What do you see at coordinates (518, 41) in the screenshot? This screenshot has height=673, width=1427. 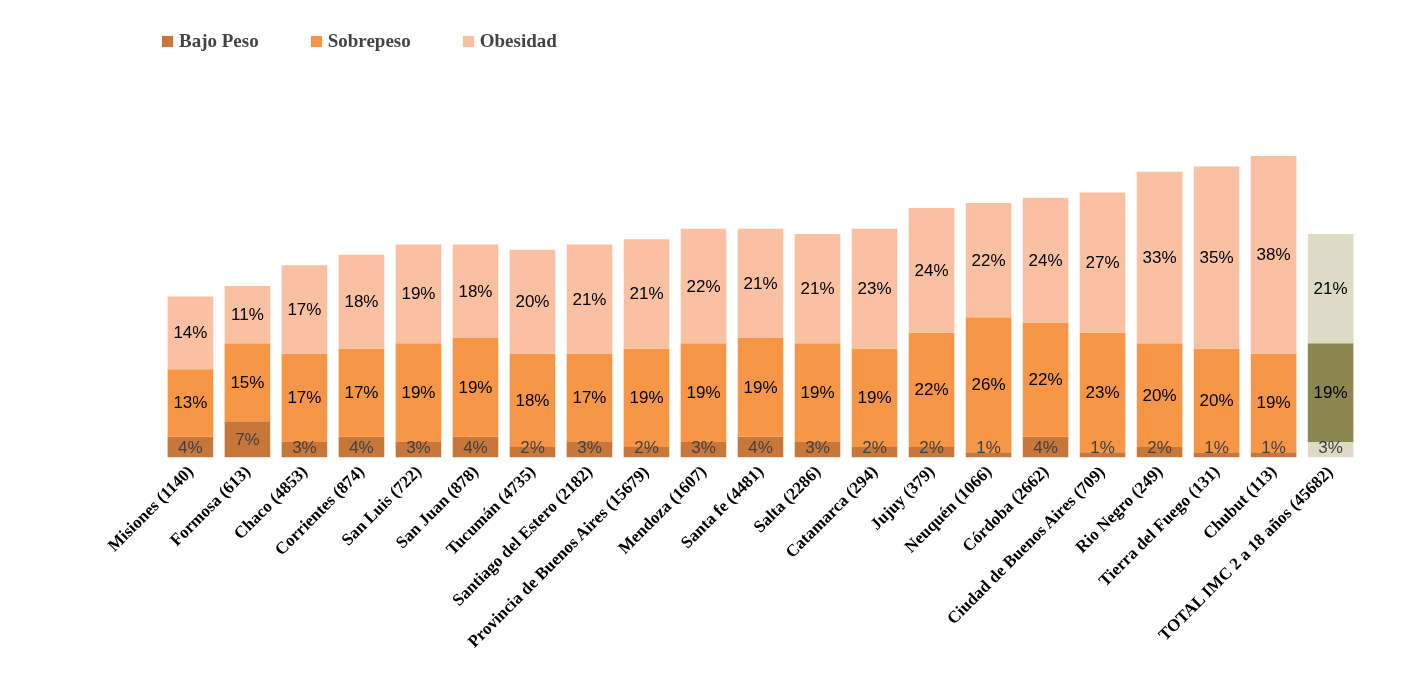 I see `legend-label: Obesidad` at bounding box center [518, 41].